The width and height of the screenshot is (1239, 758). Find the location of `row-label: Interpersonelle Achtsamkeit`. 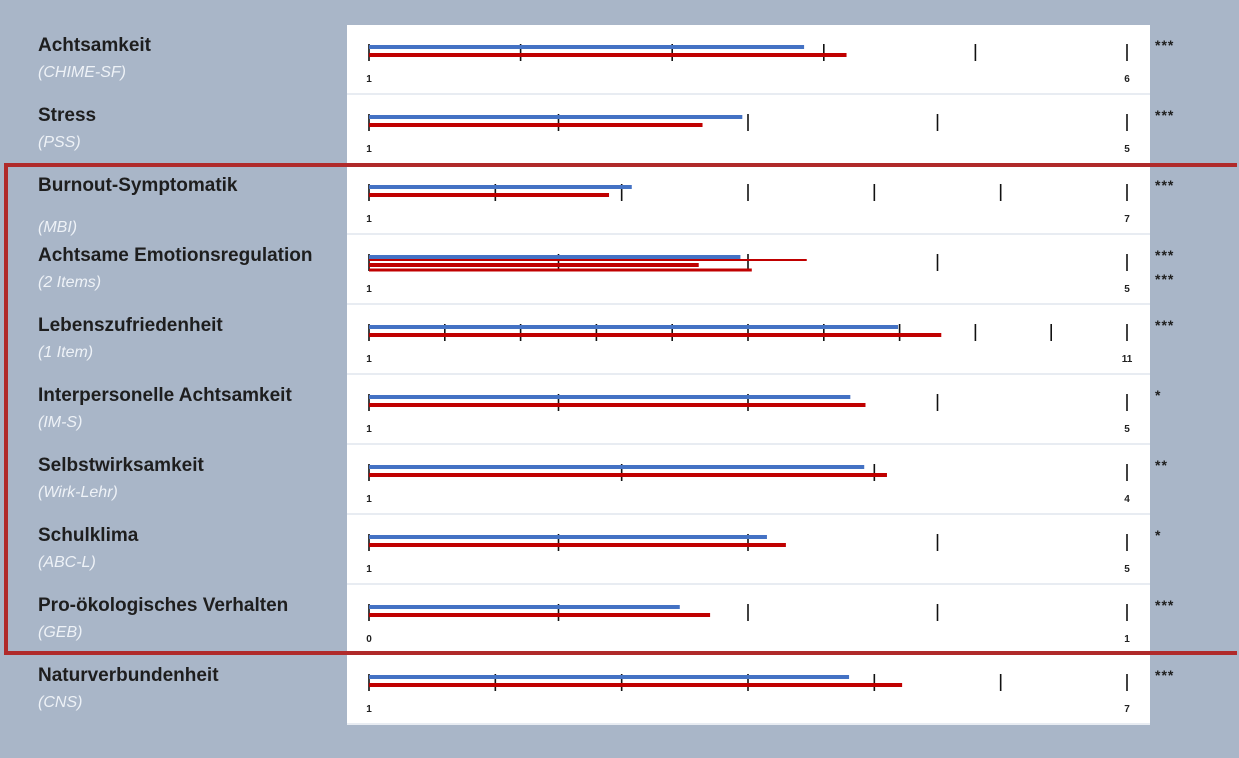

row-label: Interpersonelle Achtsamkeit is located at coordinates (165, 395).